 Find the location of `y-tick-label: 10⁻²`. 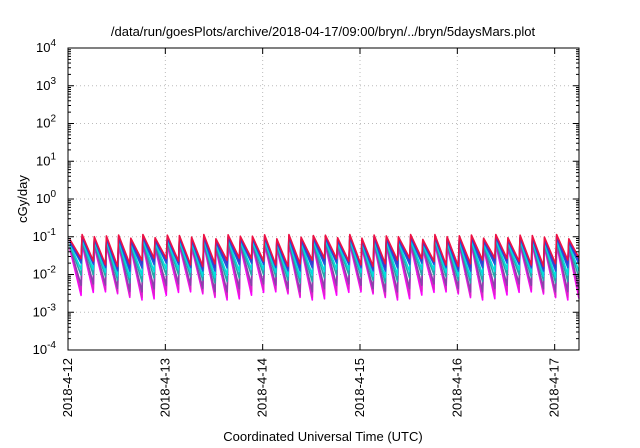

y-tick-label: 10⁻² is located at coordinates (45, 273).